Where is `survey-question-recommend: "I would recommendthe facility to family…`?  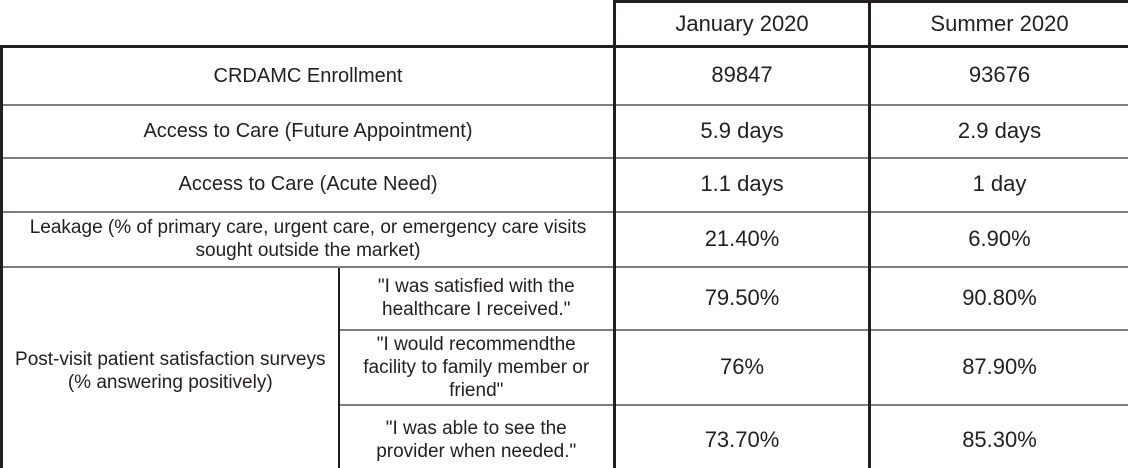 survey-question-recommend: "I would recommendthe facility to family… is located at coordinates (476, 367).